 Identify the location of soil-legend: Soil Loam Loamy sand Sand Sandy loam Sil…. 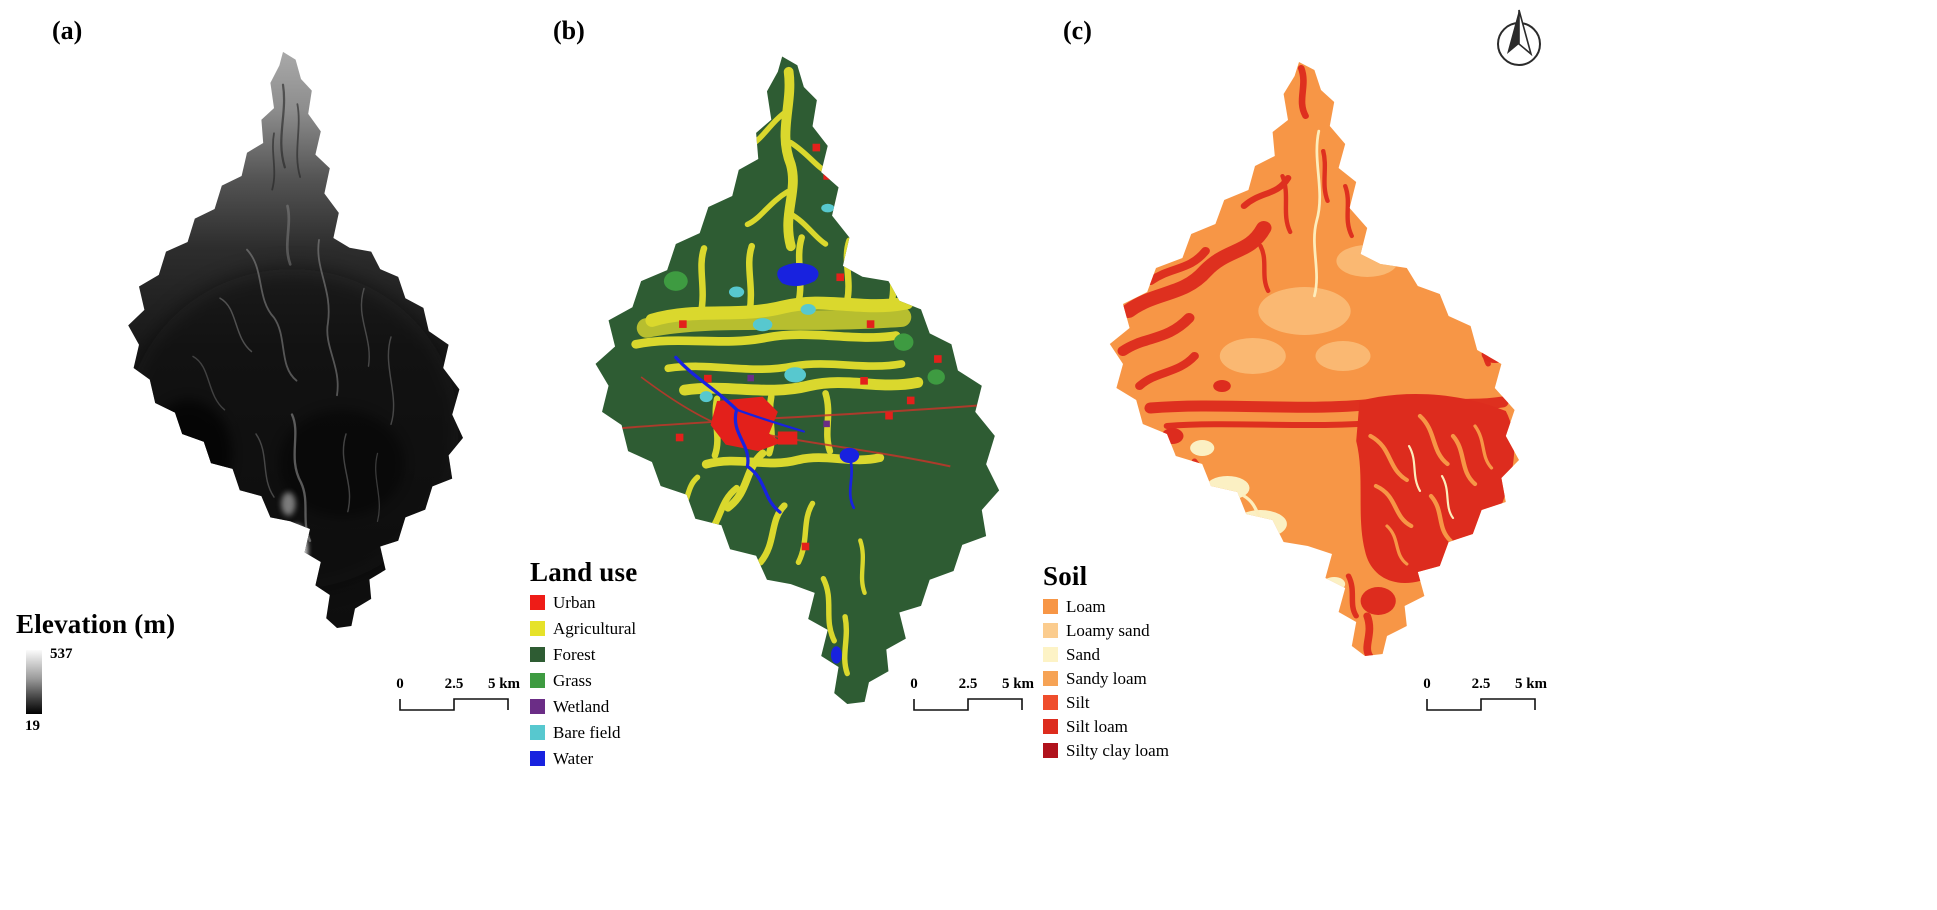
(1106, 660).